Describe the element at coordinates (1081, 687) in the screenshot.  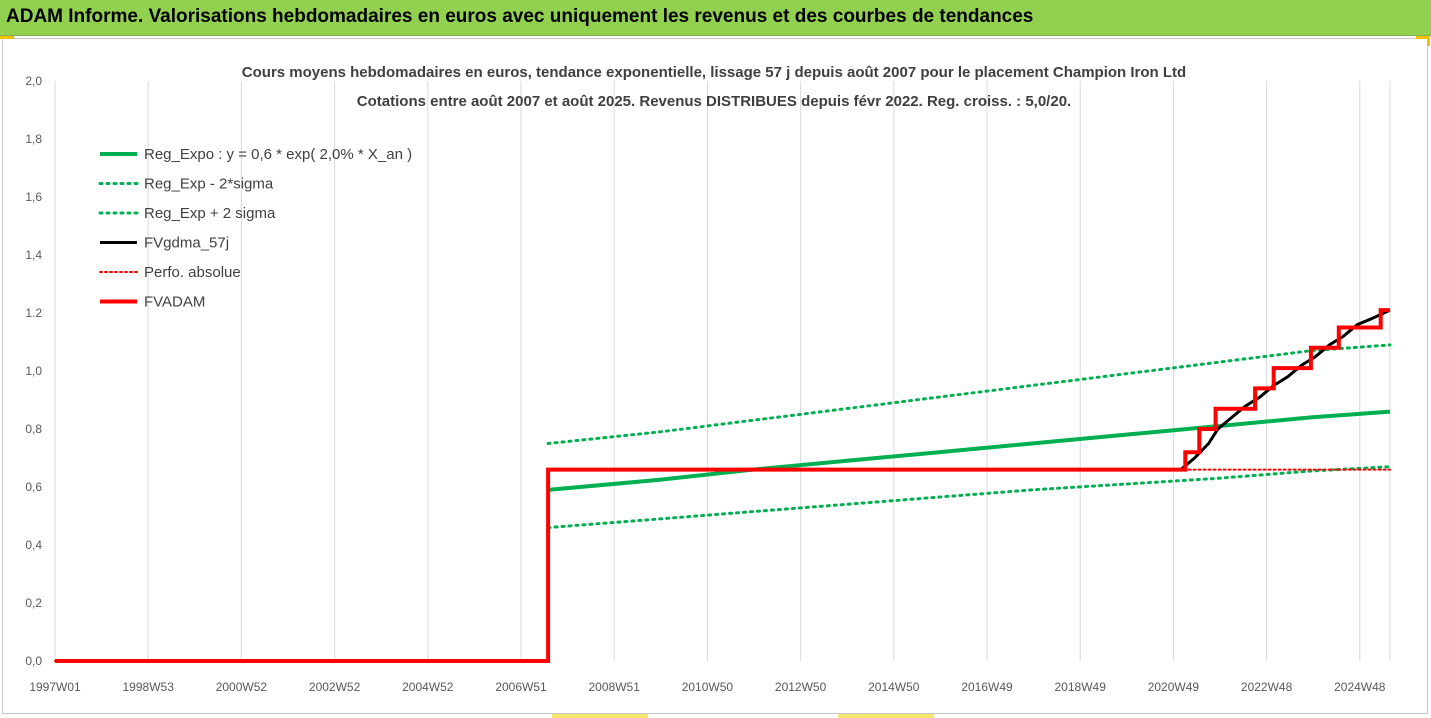
I see `x-tick-label: 2018W49` at that location.